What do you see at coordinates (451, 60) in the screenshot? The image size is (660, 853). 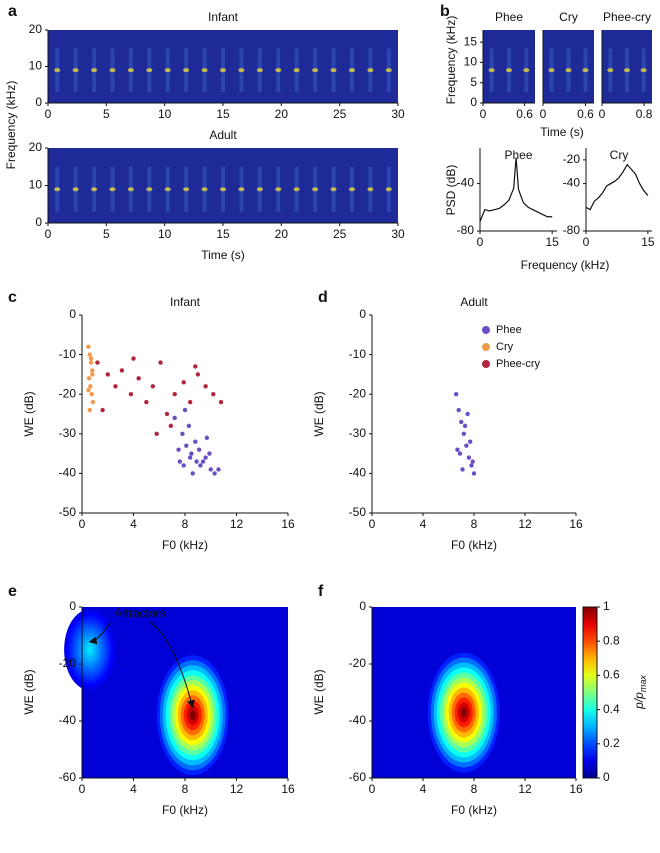 I see `y-axis-label: Frequency (kHz)` at bounding box center [451, 60].